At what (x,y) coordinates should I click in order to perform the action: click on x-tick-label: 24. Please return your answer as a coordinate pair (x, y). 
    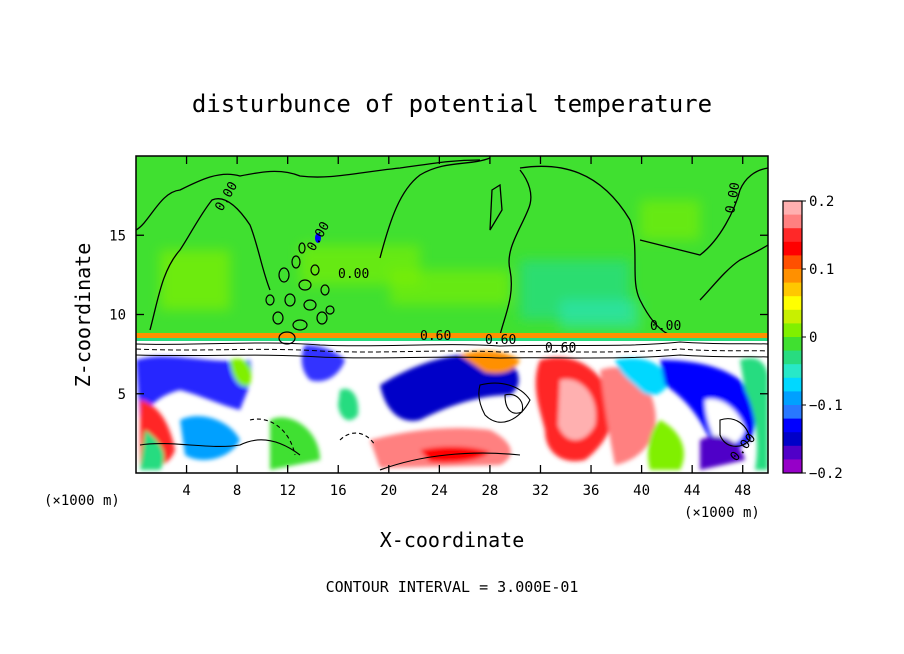
    Looking at the image, I should click on (439, 491).